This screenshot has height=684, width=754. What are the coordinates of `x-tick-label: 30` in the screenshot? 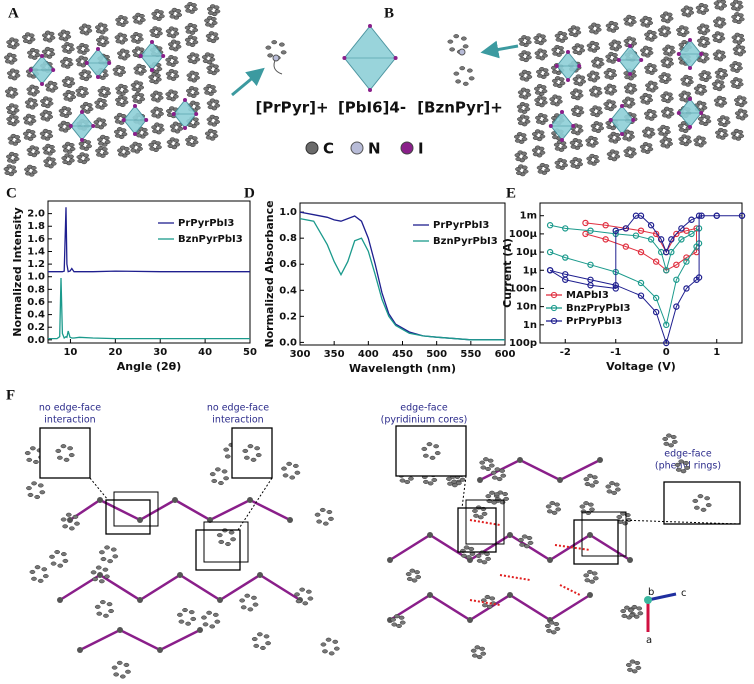 It's located at (160, 352).